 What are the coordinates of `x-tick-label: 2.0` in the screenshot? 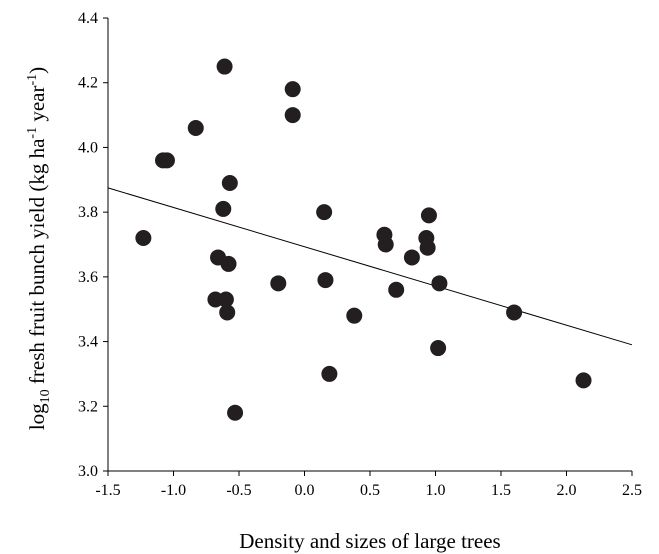 It's located at (567, 490).